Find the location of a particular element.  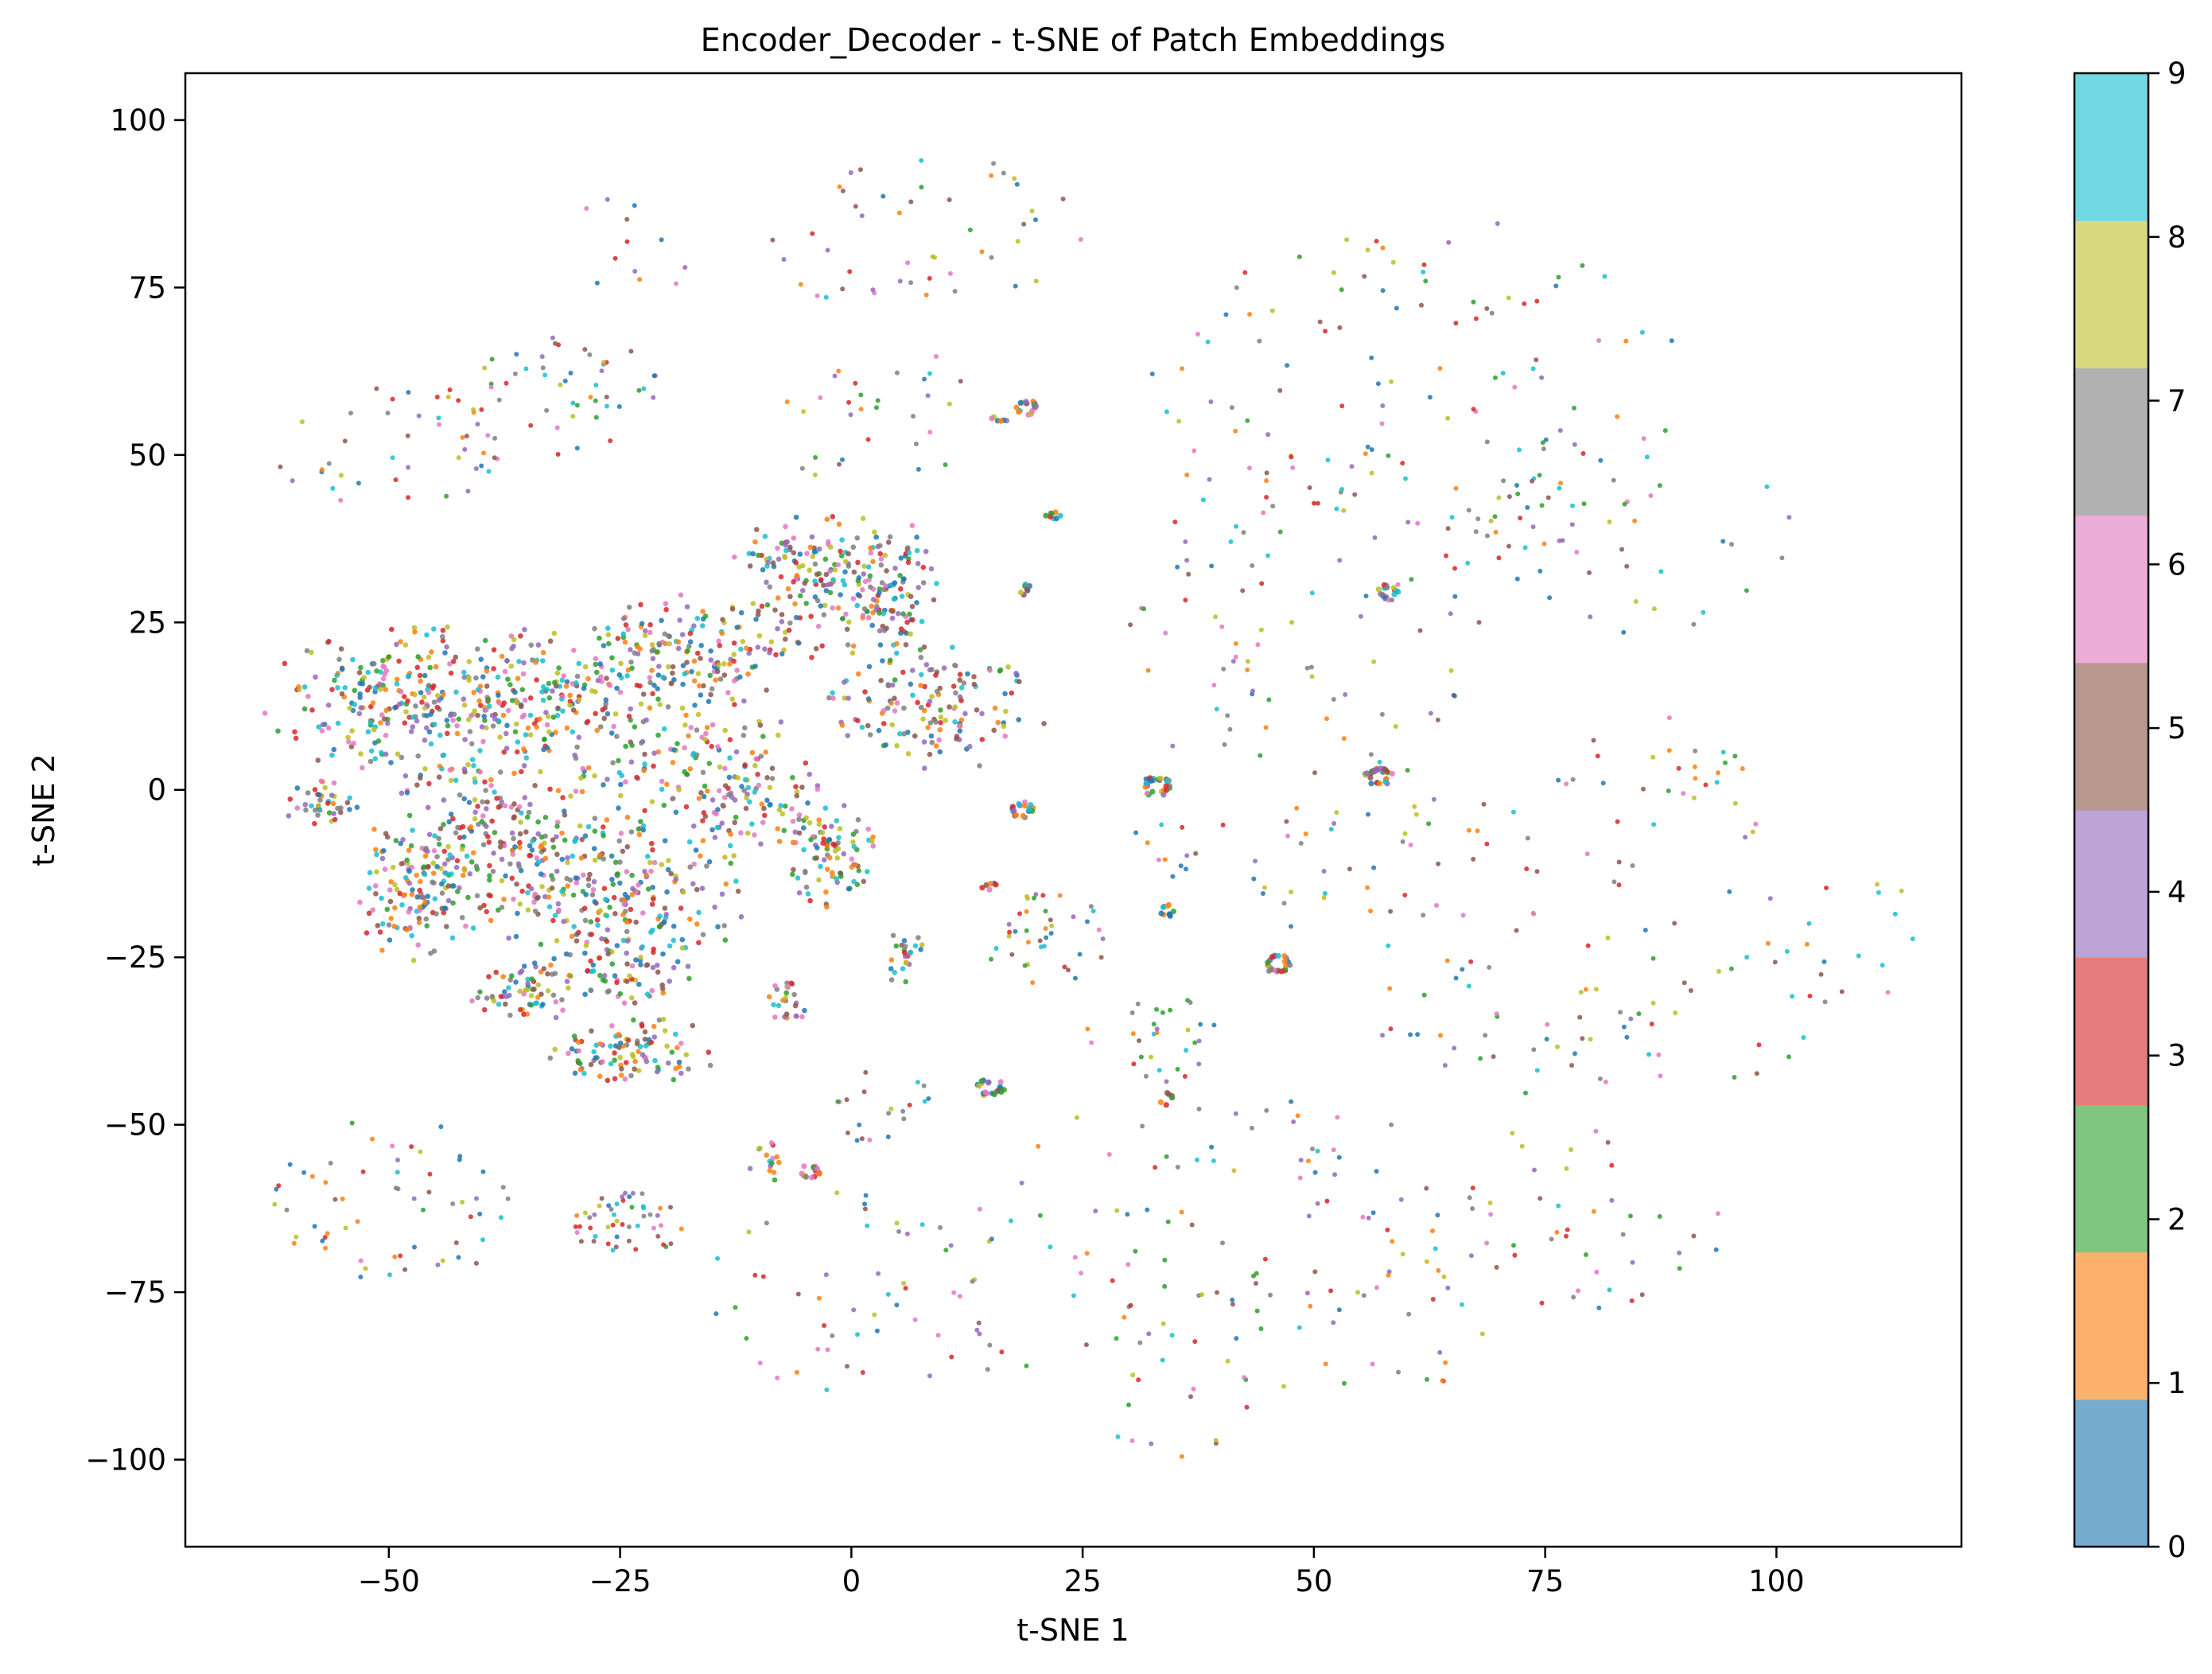

colorbar-band is located at coordinates (2111, 1031).